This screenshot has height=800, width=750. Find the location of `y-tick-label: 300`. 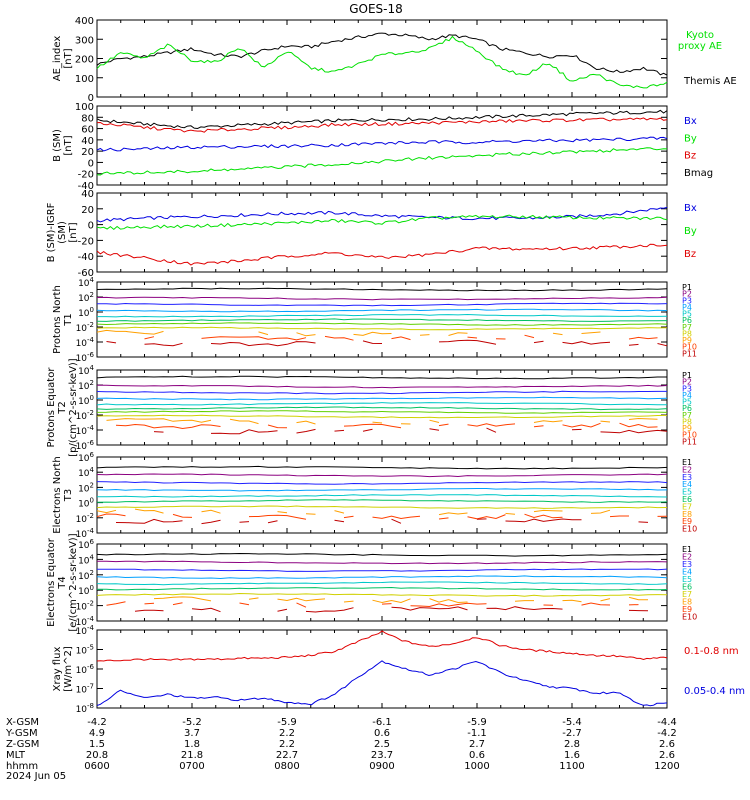

y-tick-label: 300 is located at coordinates (84, 40).